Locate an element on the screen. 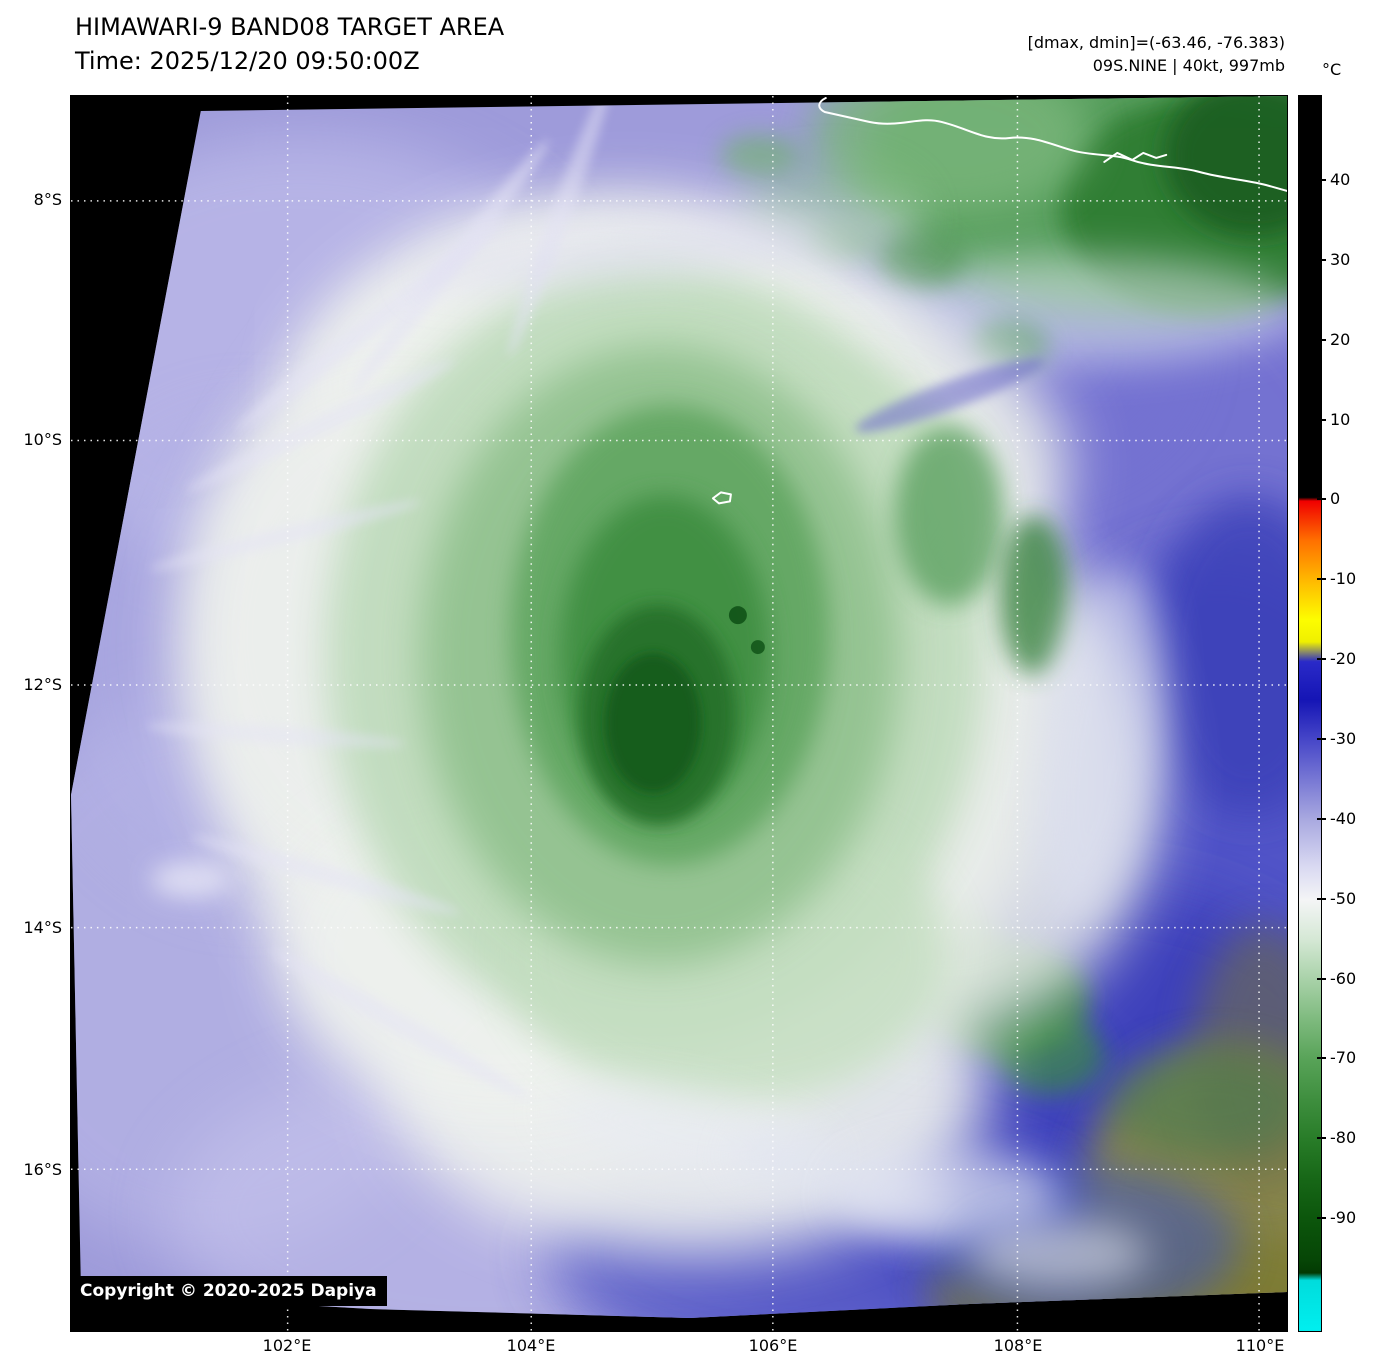 This screenshot has width=1388, height=1359. lat-label-16s: 16°S is located at coordinates (42, 1169).